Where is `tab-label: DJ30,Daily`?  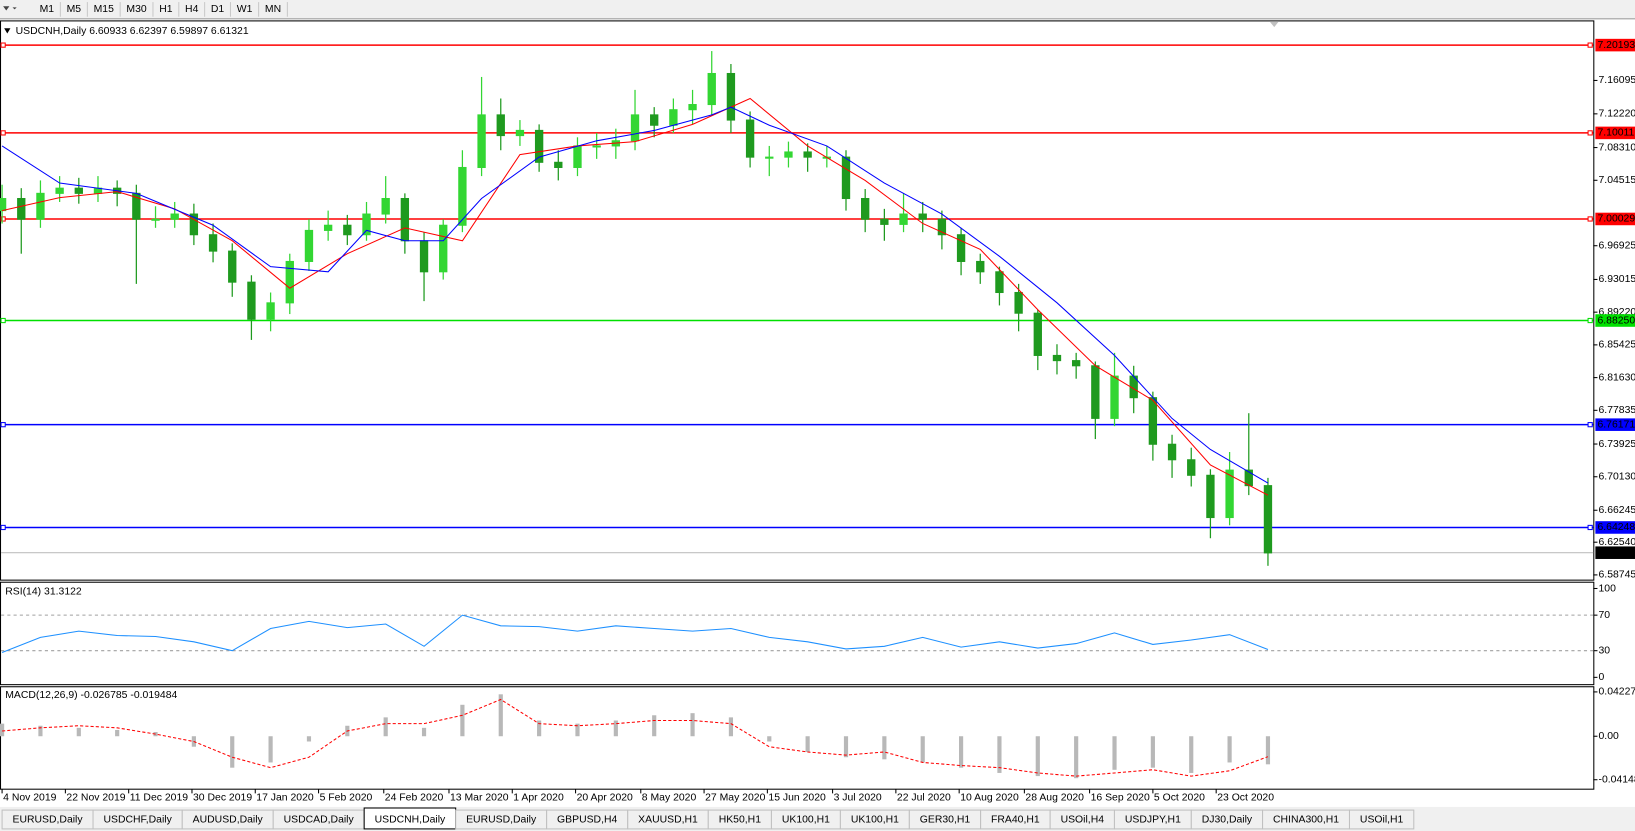 tab-label: DJ30,Daily is located at coordinates (1227, 819).